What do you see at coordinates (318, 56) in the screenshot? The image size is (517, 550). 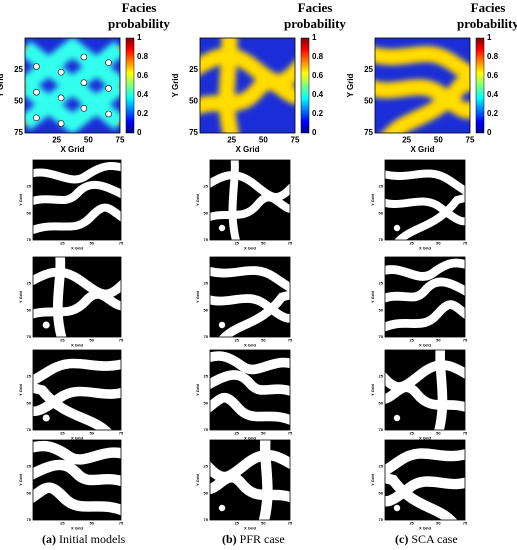 I see `colorbar-tick-label: 0.8` at bounding box center [318, 56].